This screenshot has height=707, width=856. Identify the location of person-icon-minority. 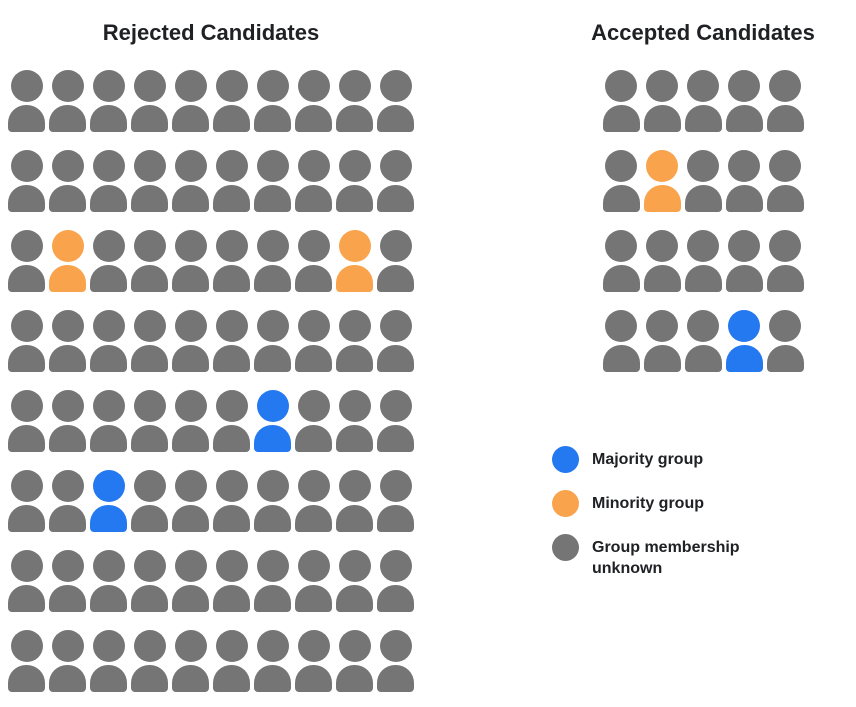
(67, 261).